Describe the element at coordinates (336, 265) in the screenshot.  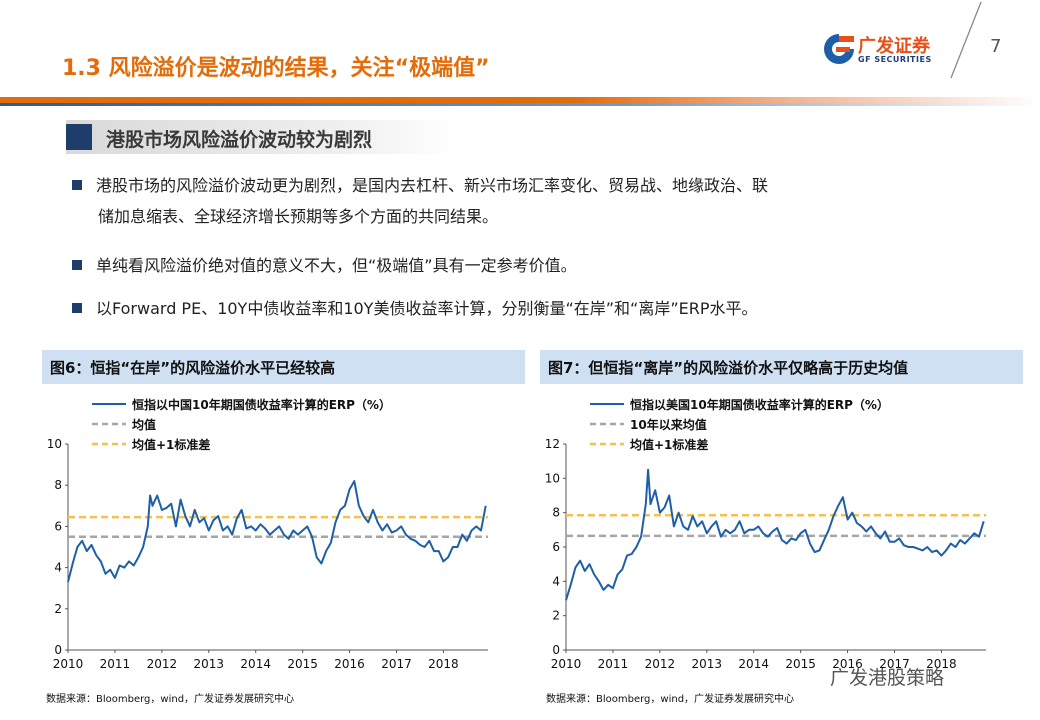
I see `bullet-text: 单纯看风险溢价绝对值的意义不大，但“极端值”具有一定参考价值。` at that location.